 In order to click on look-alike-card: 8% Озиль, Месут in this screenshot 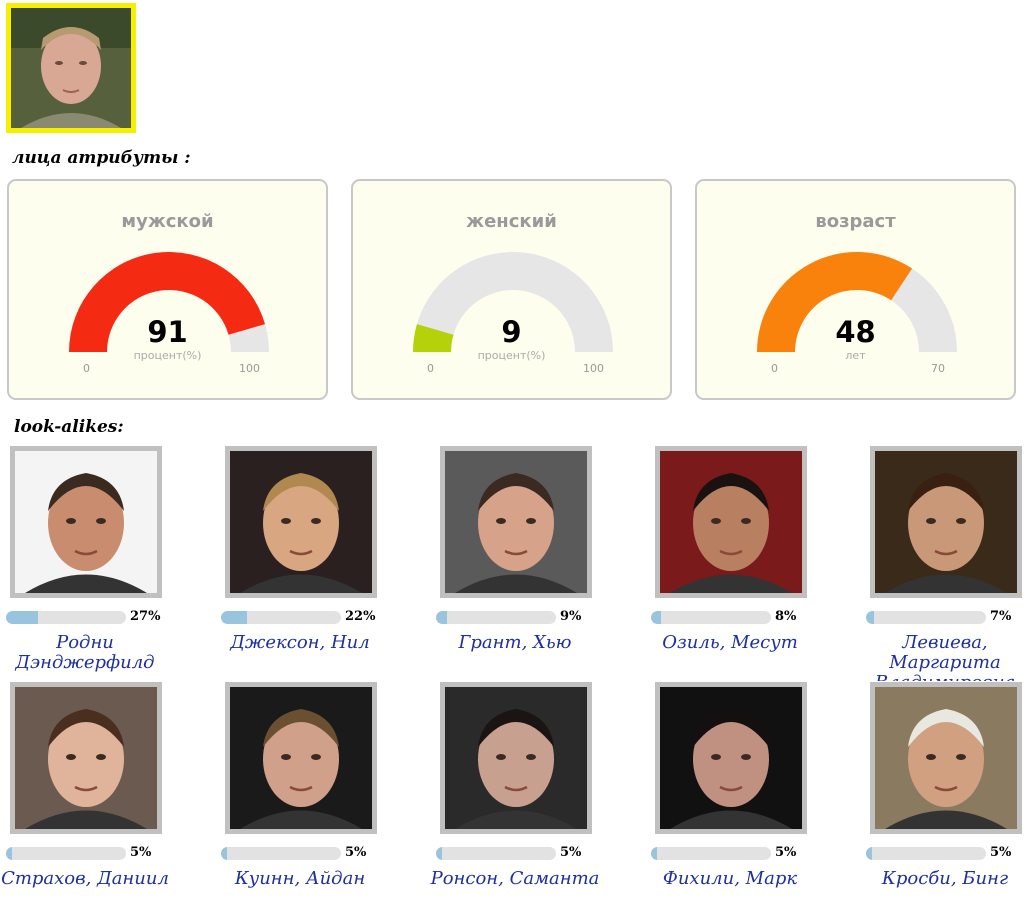, I will do `click(753, 566)`.